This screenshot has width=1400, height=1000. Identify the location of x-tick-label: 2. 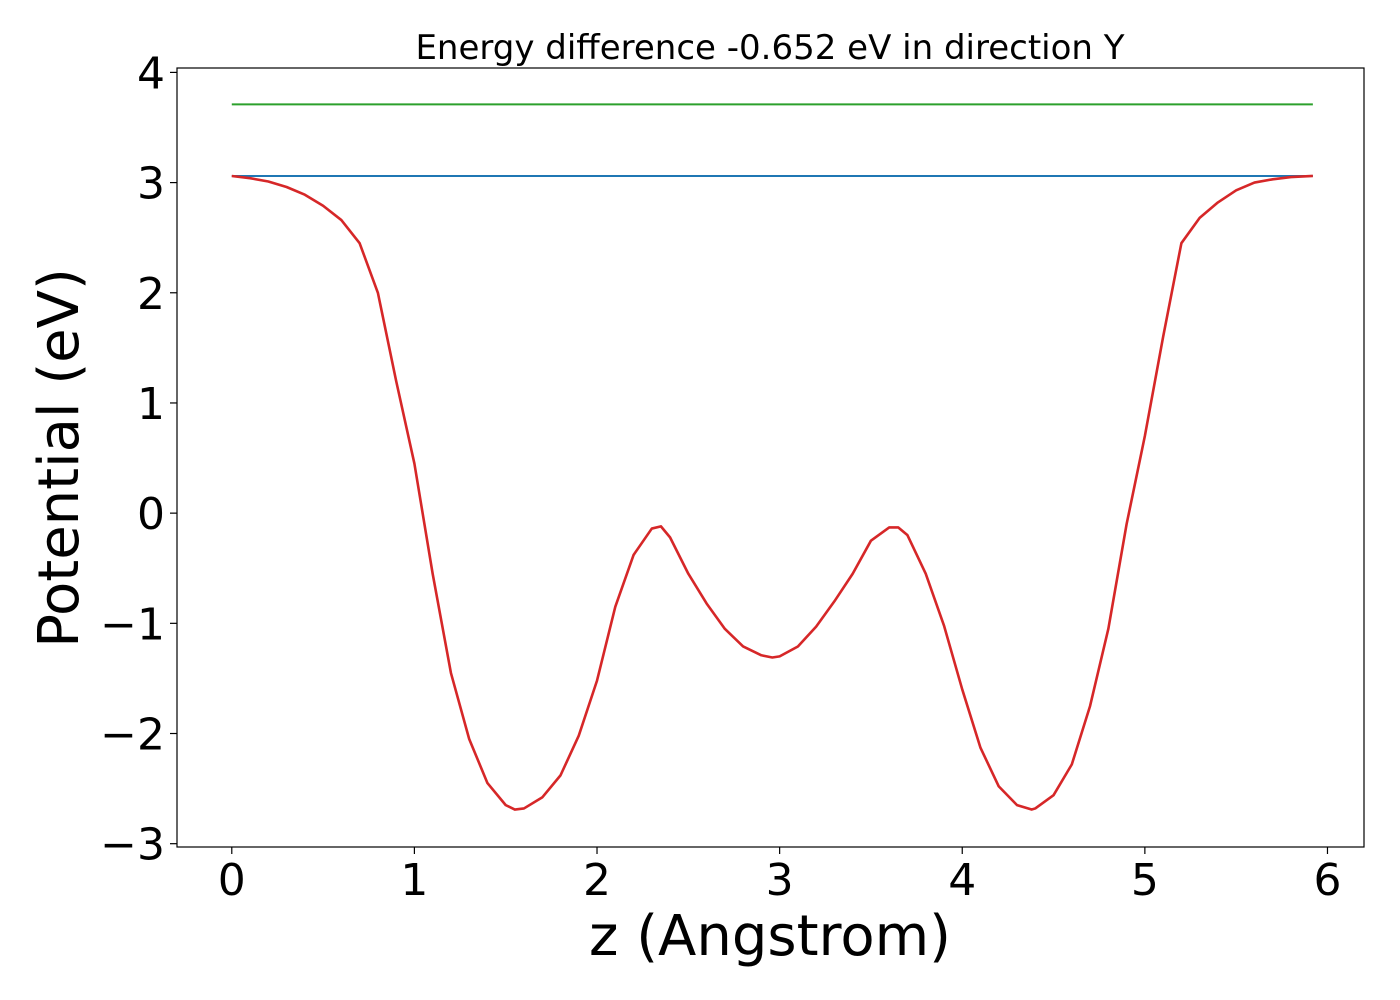
(597, 880).